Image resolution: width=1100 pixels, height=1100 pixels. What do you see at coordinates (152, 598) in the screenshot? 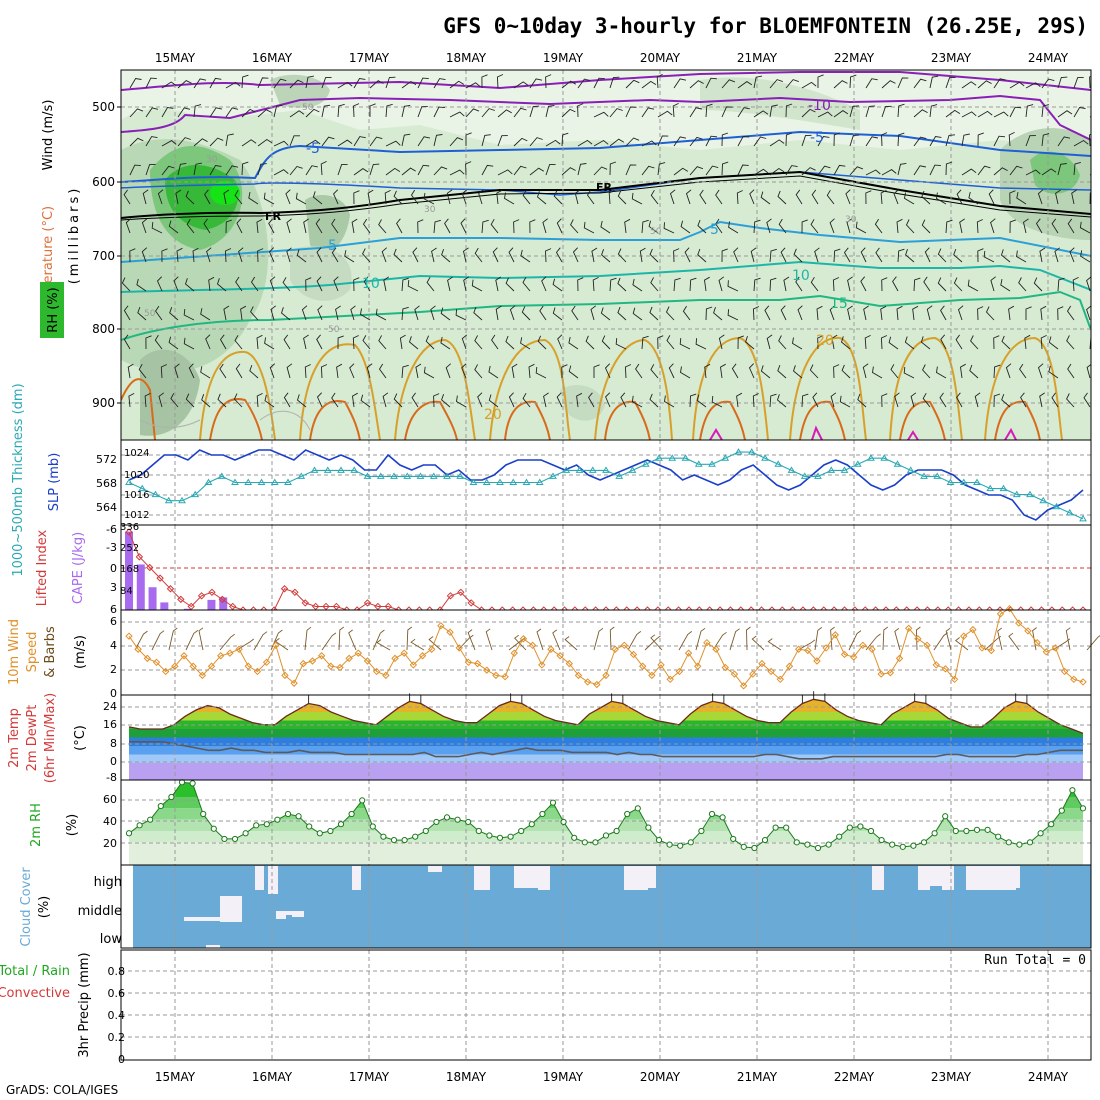
I see `cape-bar` at bounding box center [152, 598].